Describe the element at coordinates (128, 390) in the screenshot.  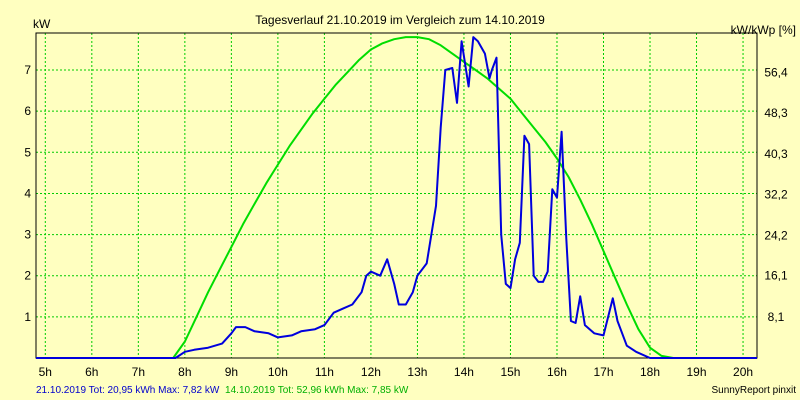
I see `legend-today: 21.10.2019 Tot: 20,95 kWh Max: 7,82 kW` at that location.